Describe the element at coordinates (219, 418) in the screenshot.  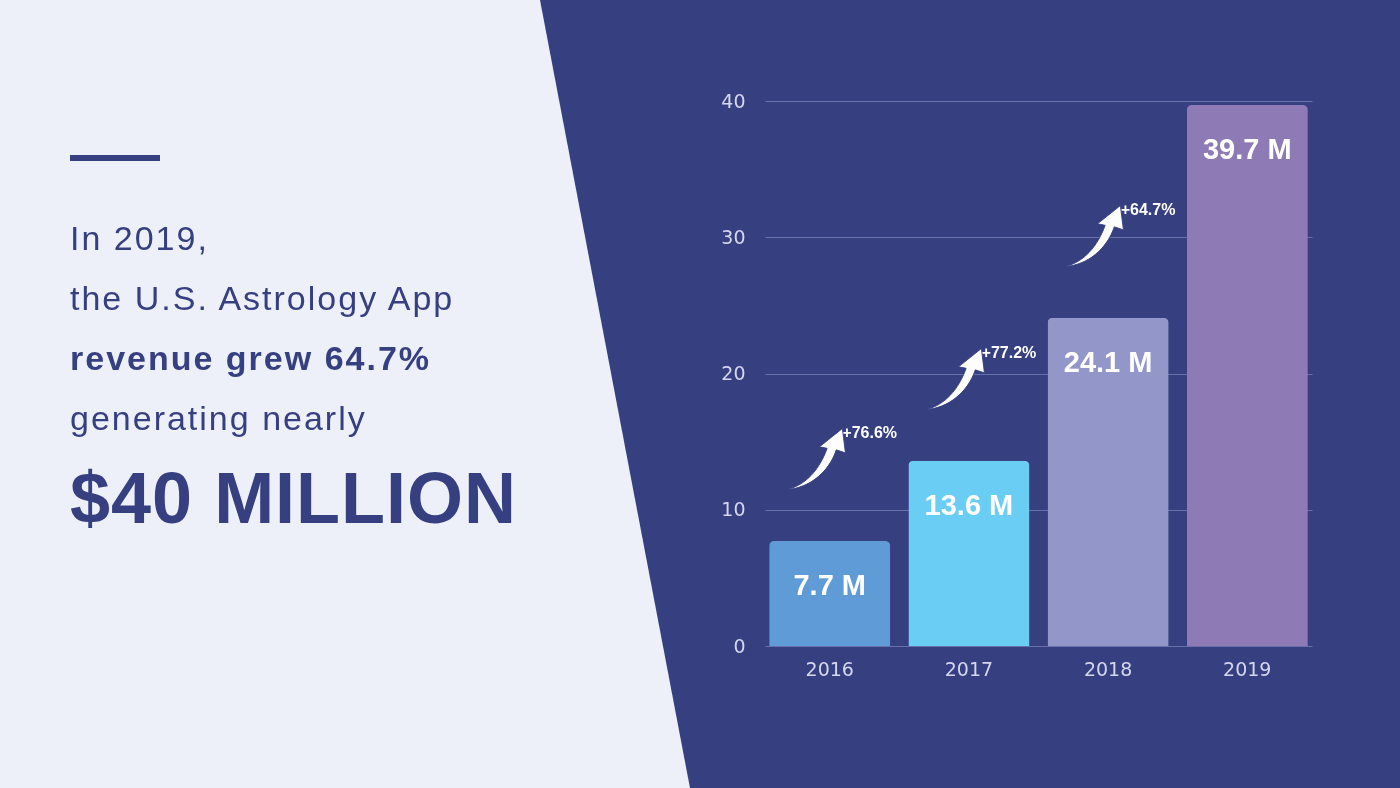
I see `text: generating nearly` at that location.